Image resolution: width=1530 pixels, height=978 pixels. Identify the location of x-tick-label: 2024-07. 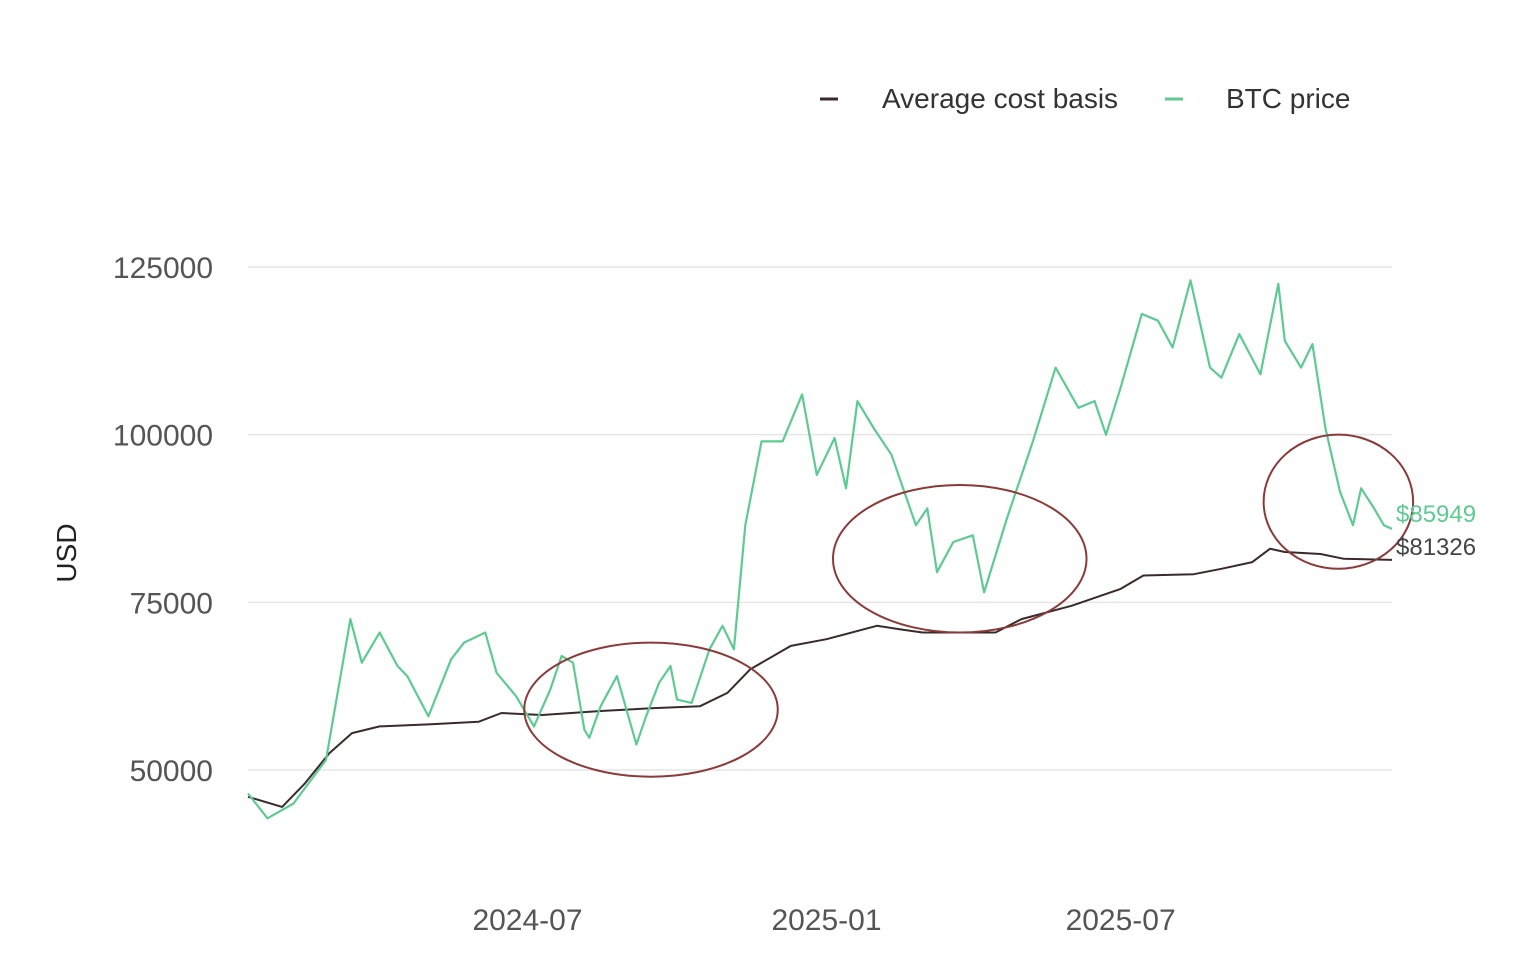
(527, 920).